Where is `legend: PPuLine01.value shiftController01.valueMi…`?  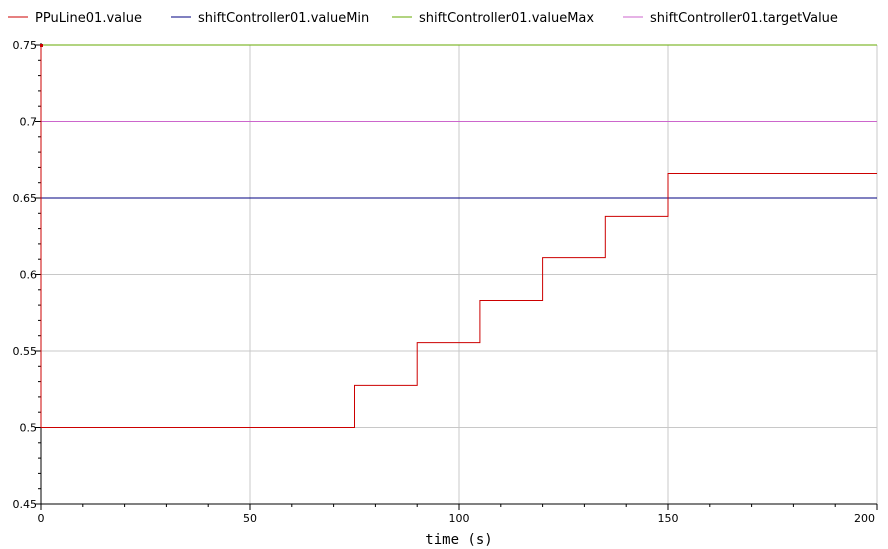
legend: PPuLine01.value shiftController01.valueMi… is located at coordinates (423, 18).